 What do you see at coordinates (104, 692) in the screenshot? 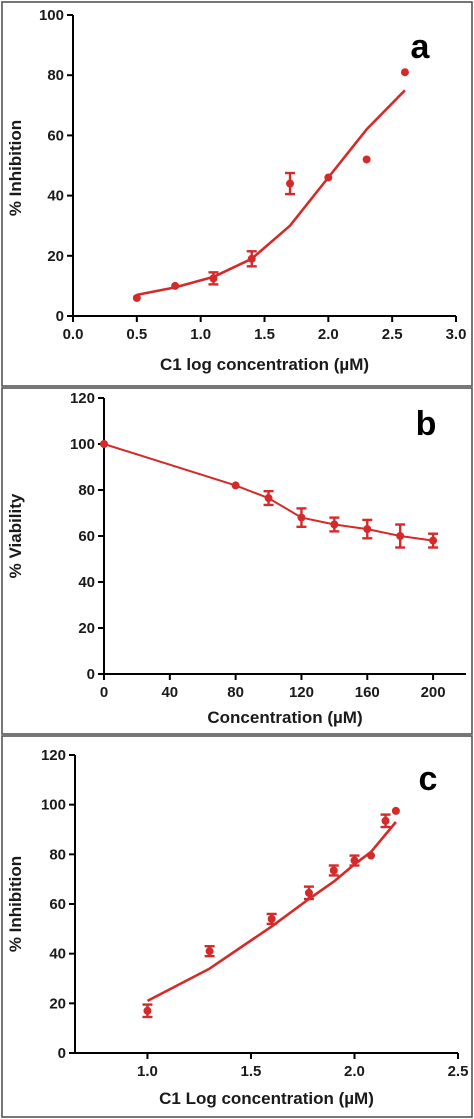
I see `x-tick-label: 0` at bounding box center [104, 692].